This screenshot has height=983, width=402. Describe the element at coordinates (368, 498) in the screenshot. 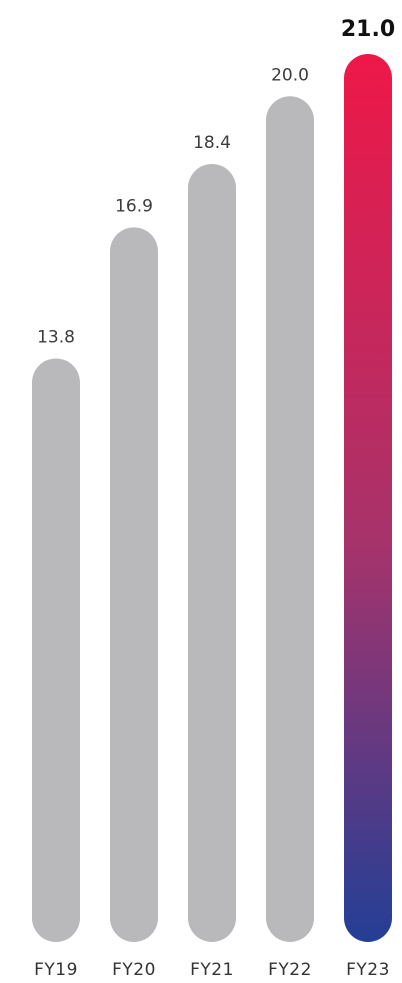

I see `bar-fy23` at that location.